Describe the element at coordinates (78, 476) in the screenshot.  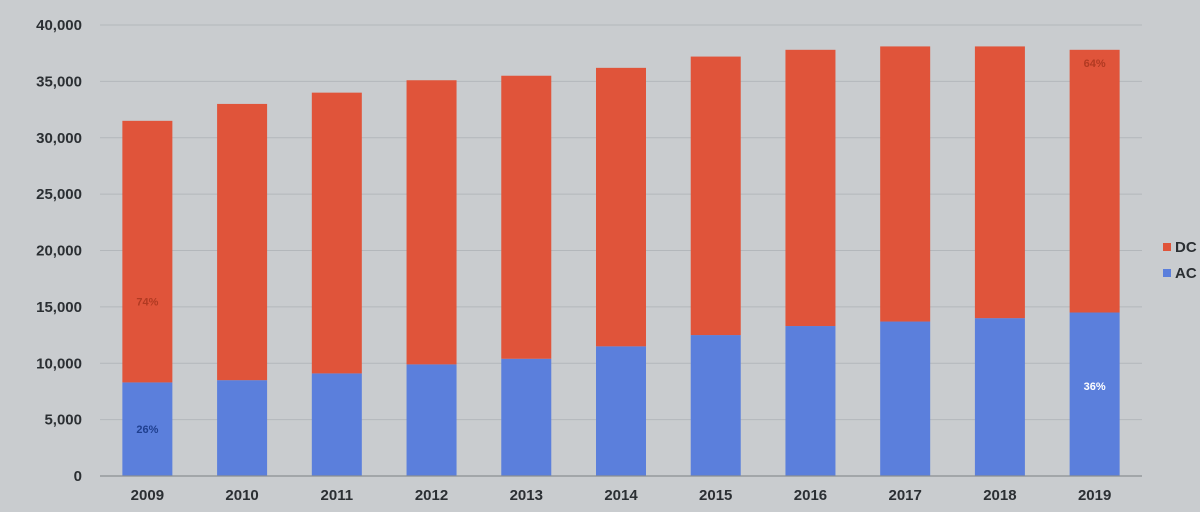
I see `y-tick-label: 0` at that location.